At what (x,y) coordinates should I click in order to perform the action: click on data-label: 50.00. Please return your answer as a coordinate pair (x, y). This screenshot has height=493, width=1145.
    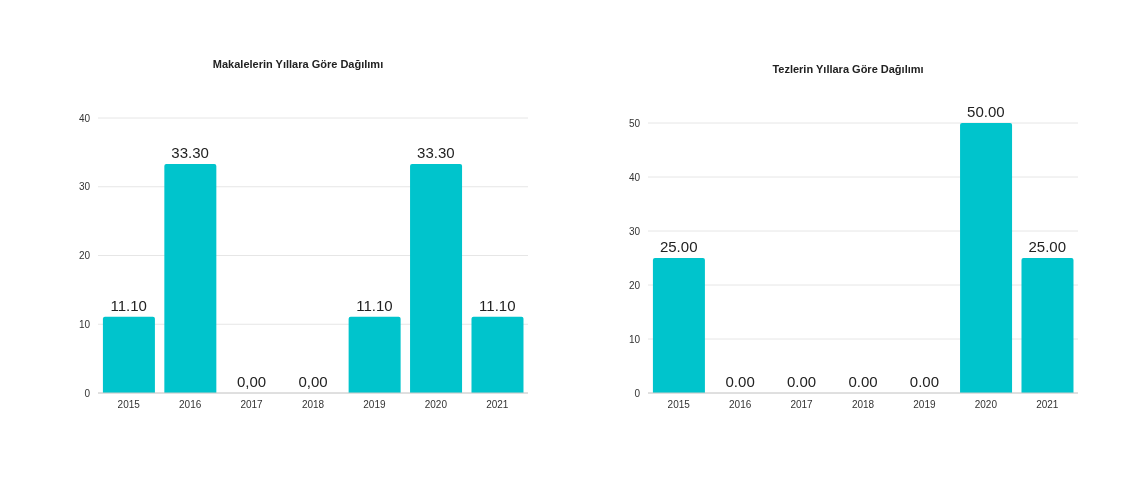
    Looking at the image, I should click on (986, 111).